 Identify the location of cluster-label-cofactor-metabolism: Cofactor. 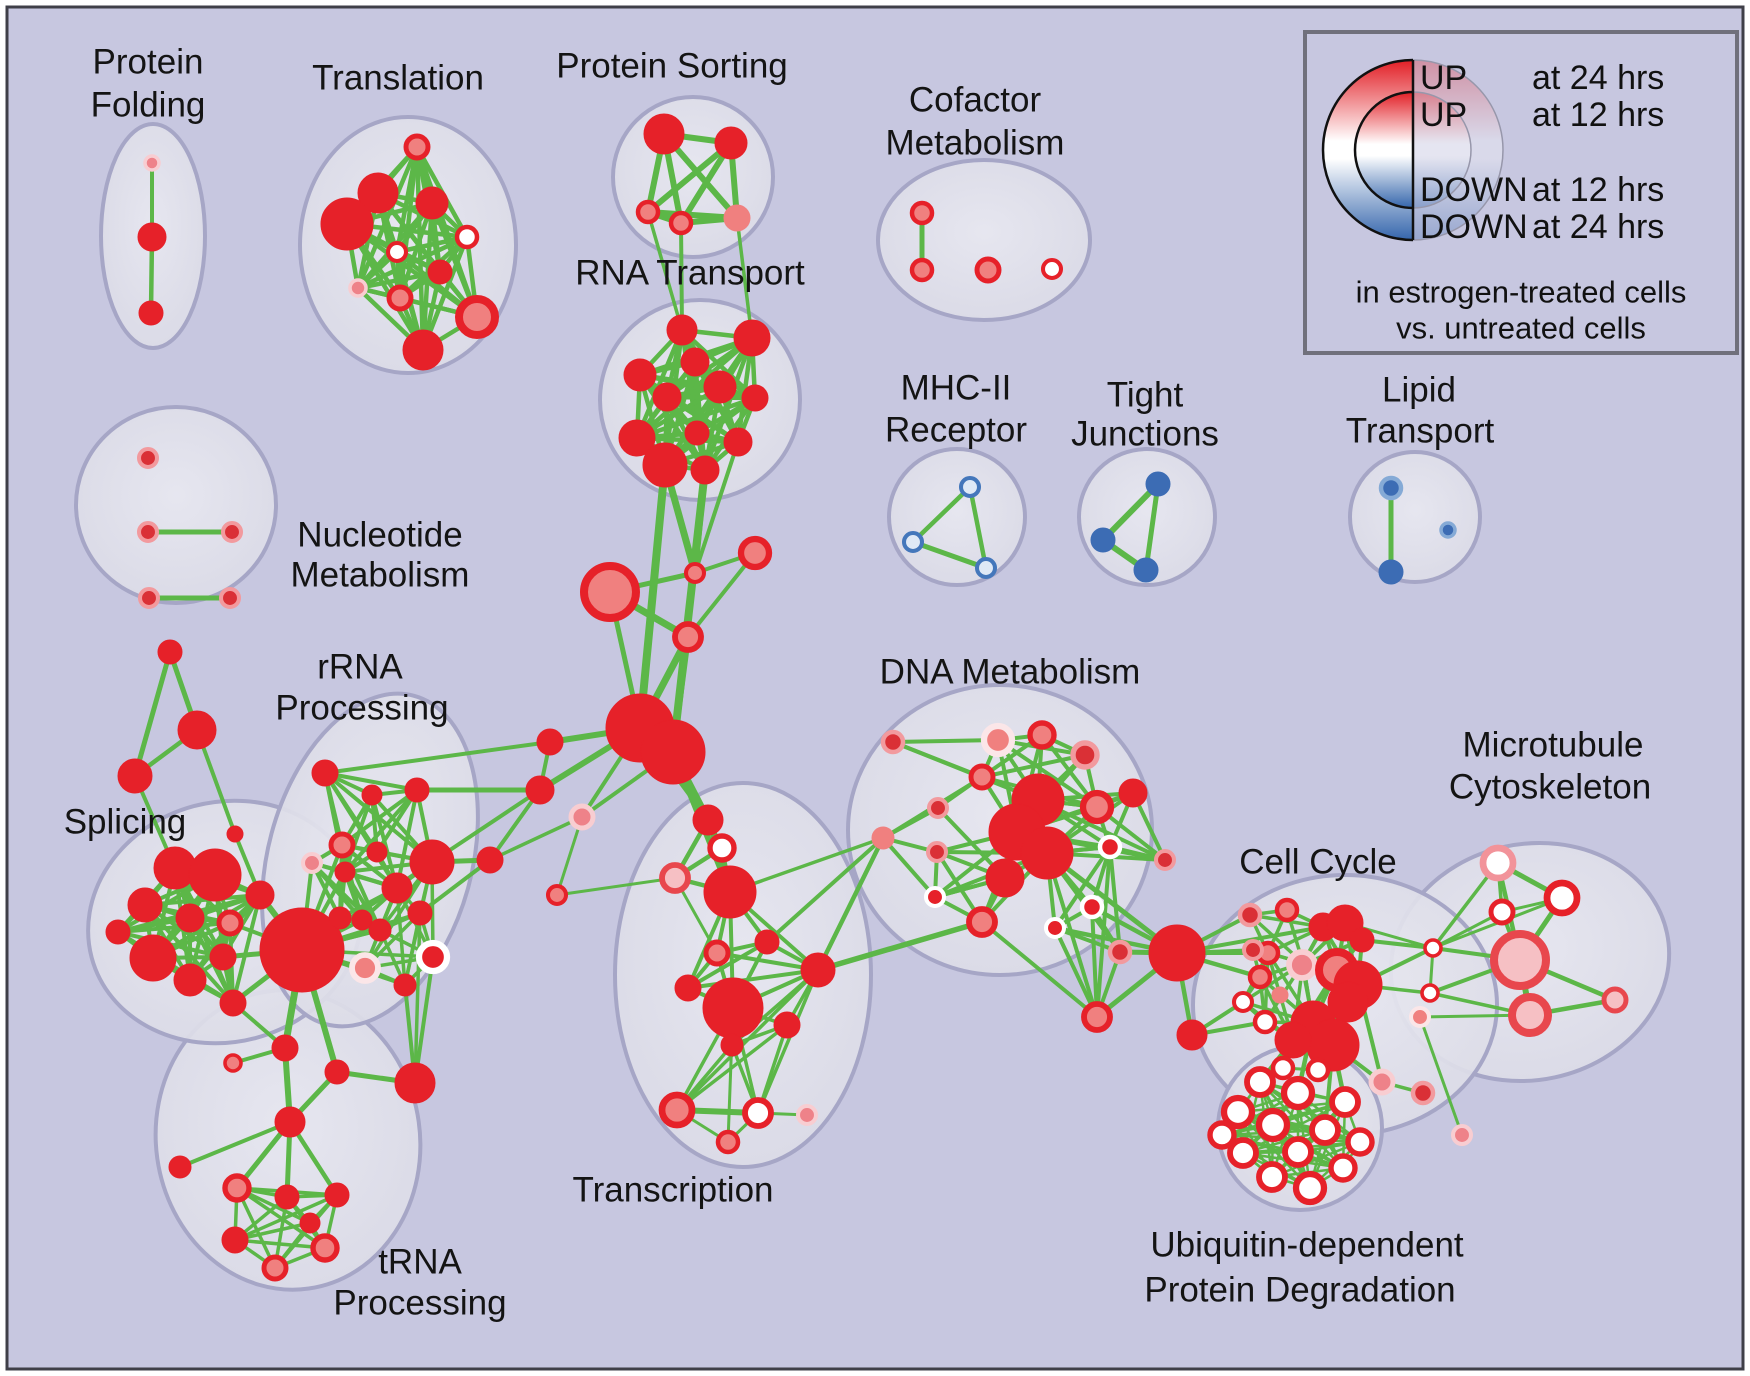
(975, 100).